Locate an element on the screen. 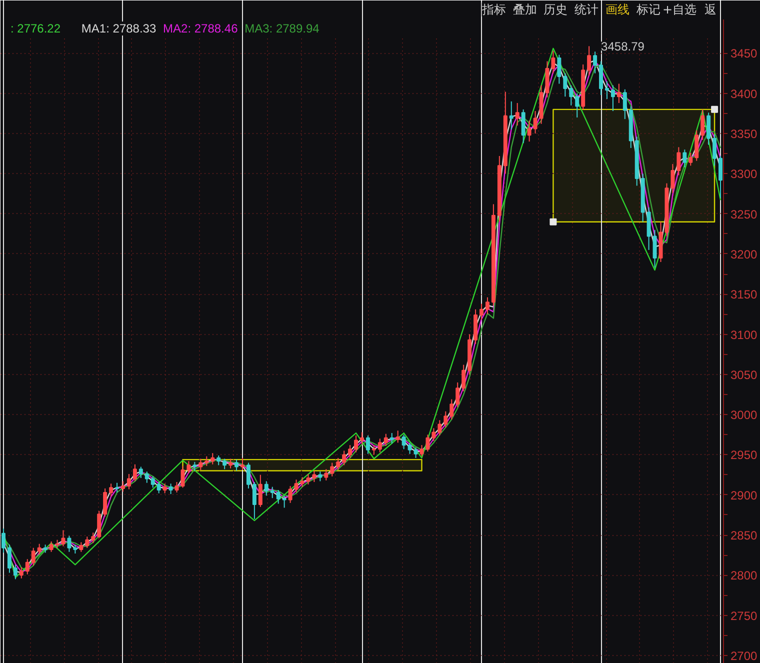  text: 指标 is located at coordinates (493, 9).